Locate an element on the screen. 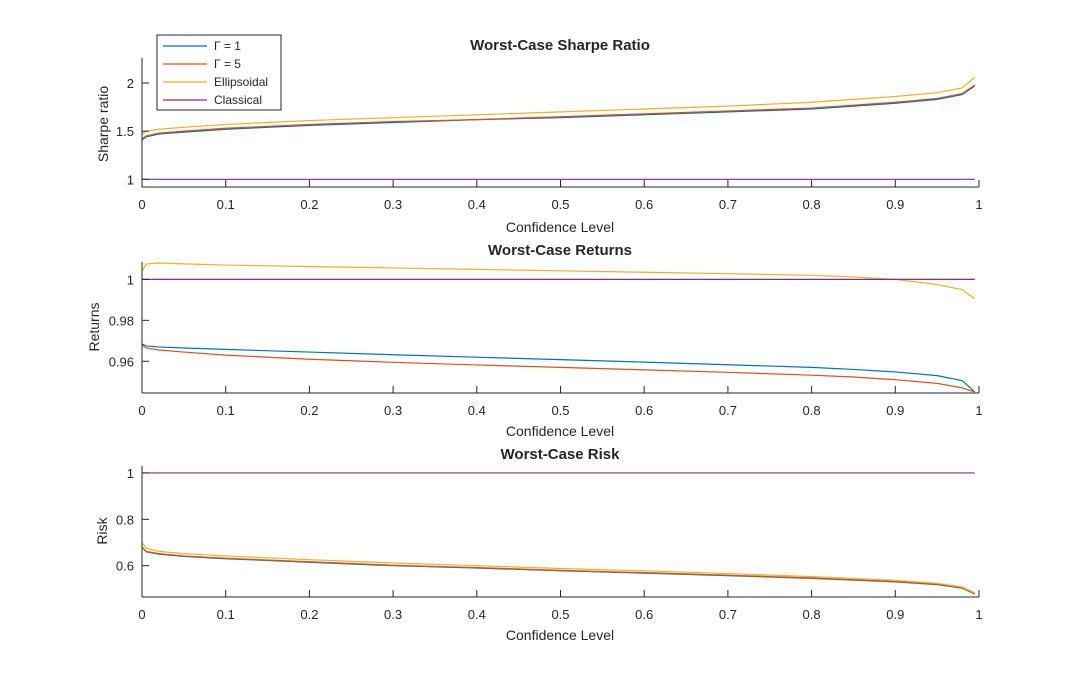 The width and height of the screenshot is (1083, 683). legend-label-gamma-1: Γ = 1 is located at coordinates (227, 46).